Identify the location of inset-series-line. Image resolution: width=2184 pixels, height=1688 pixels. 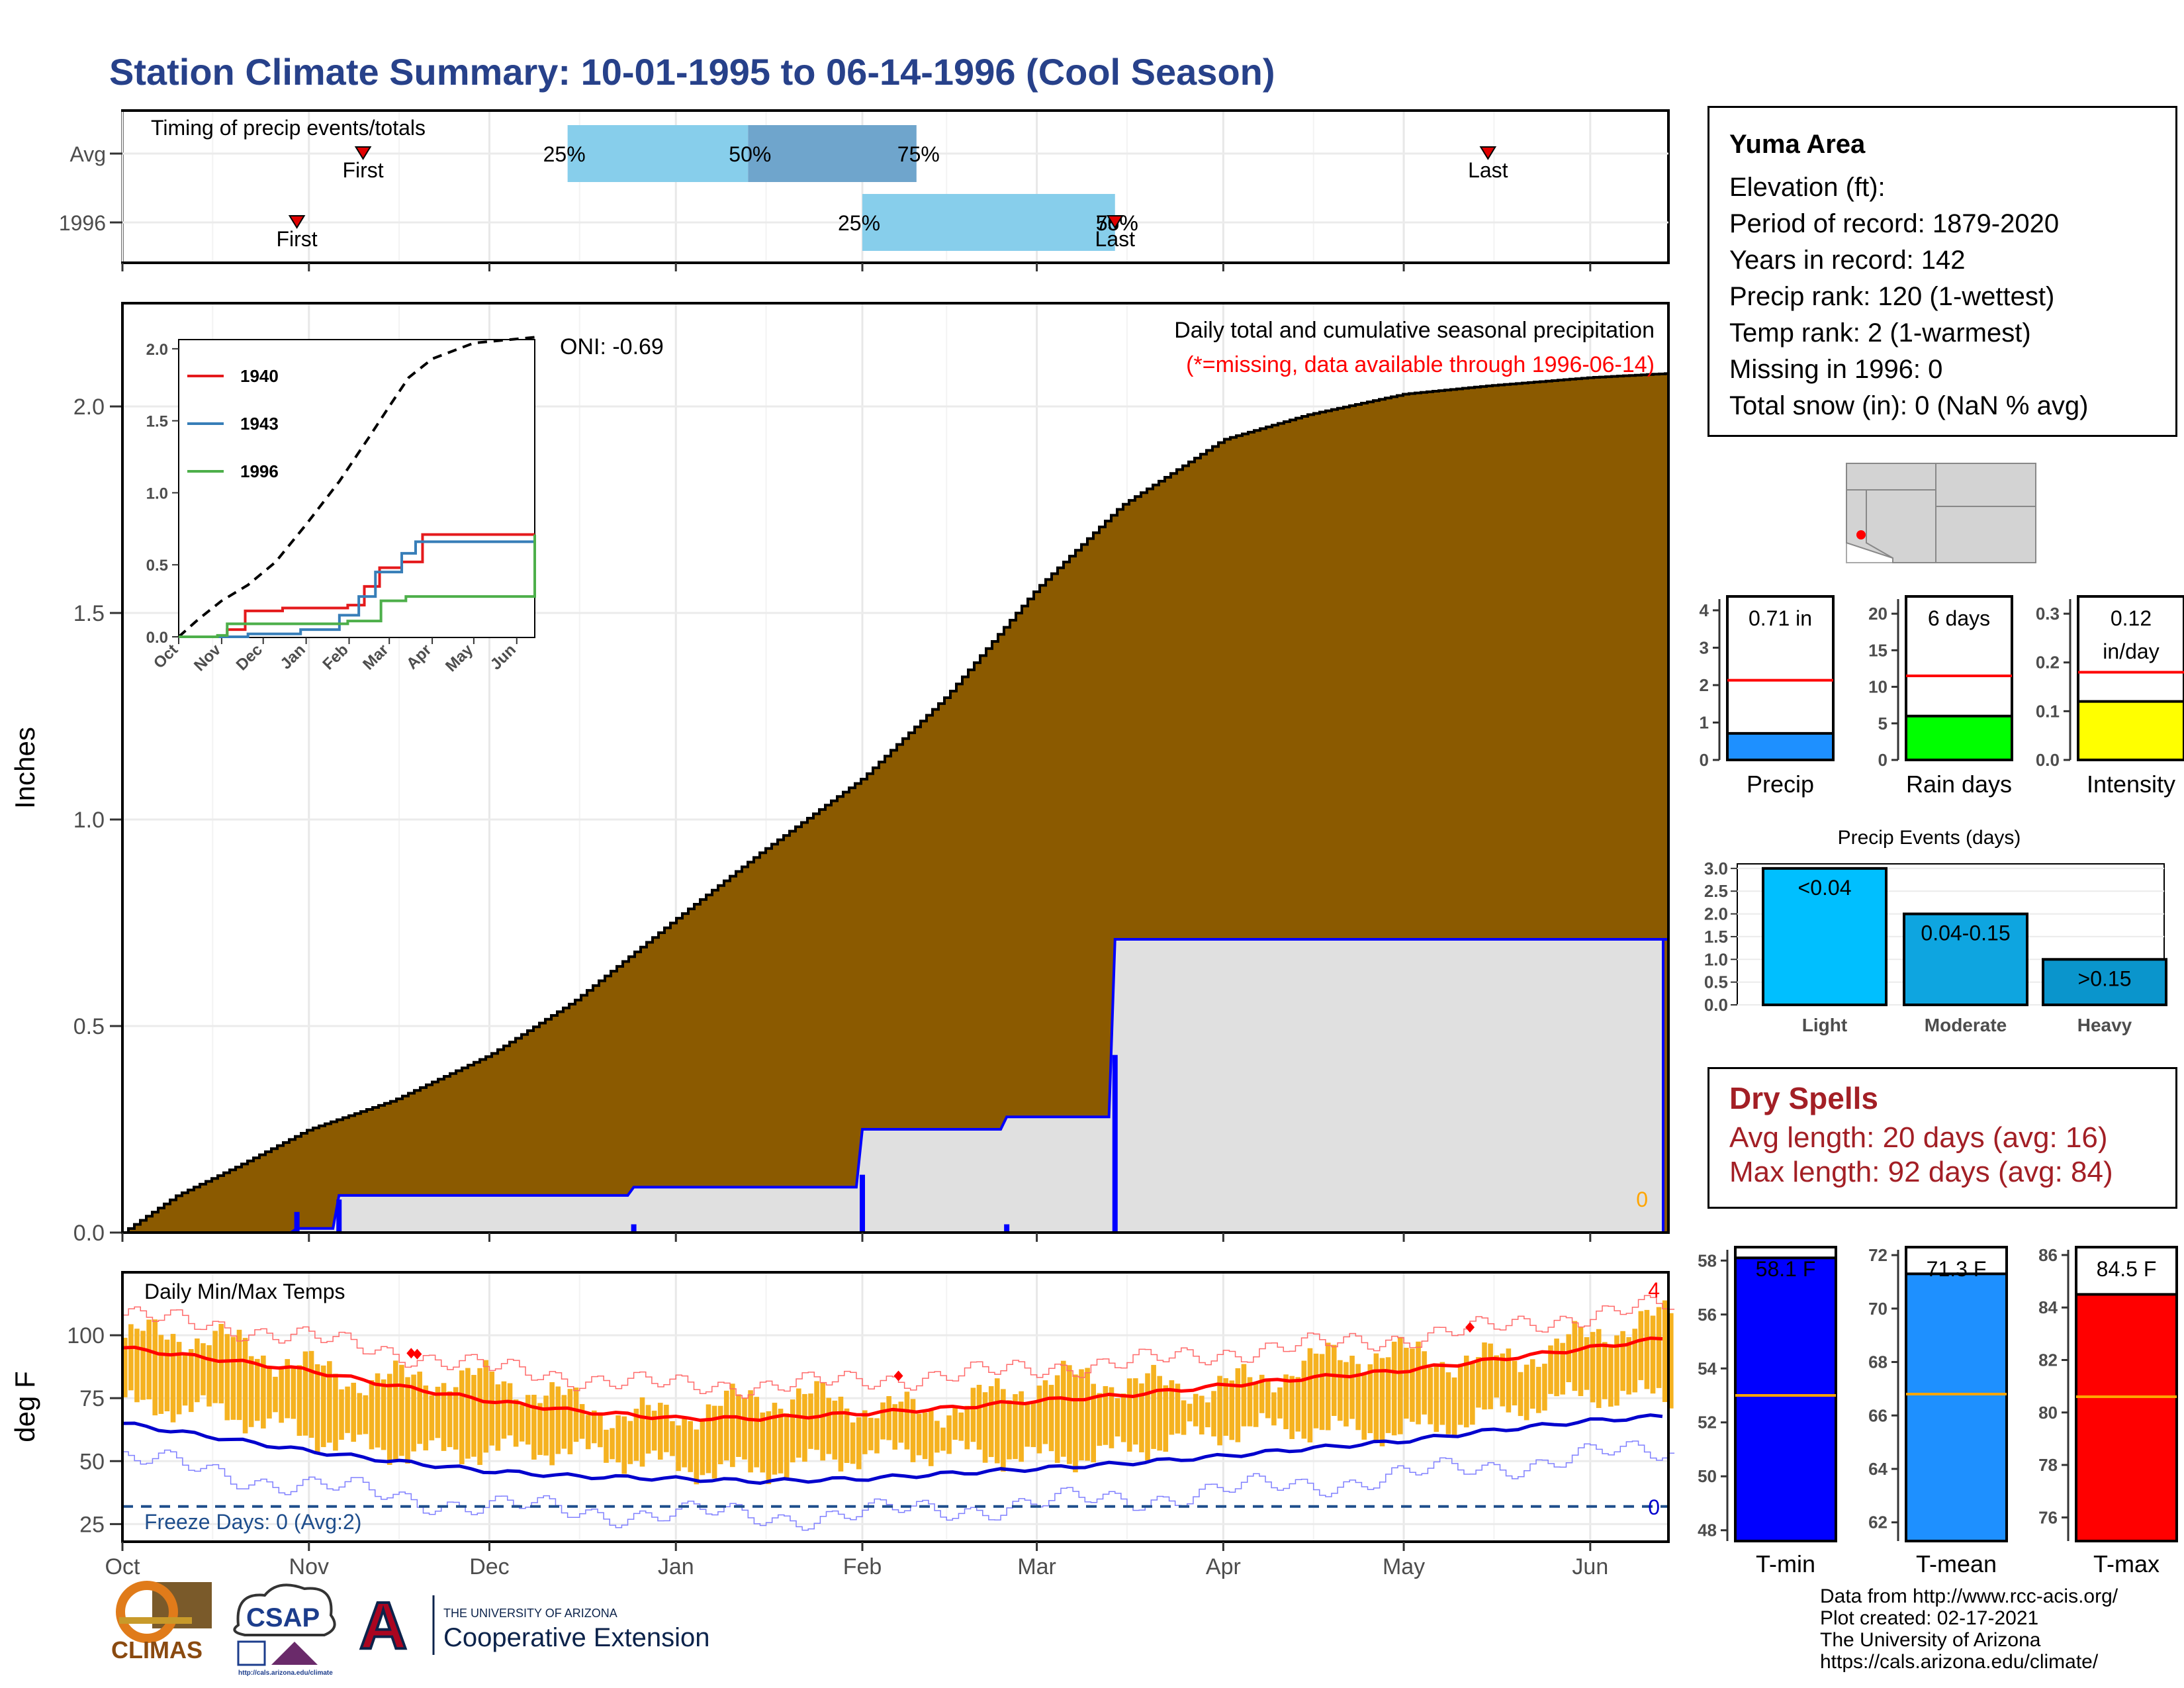
(358, 586).